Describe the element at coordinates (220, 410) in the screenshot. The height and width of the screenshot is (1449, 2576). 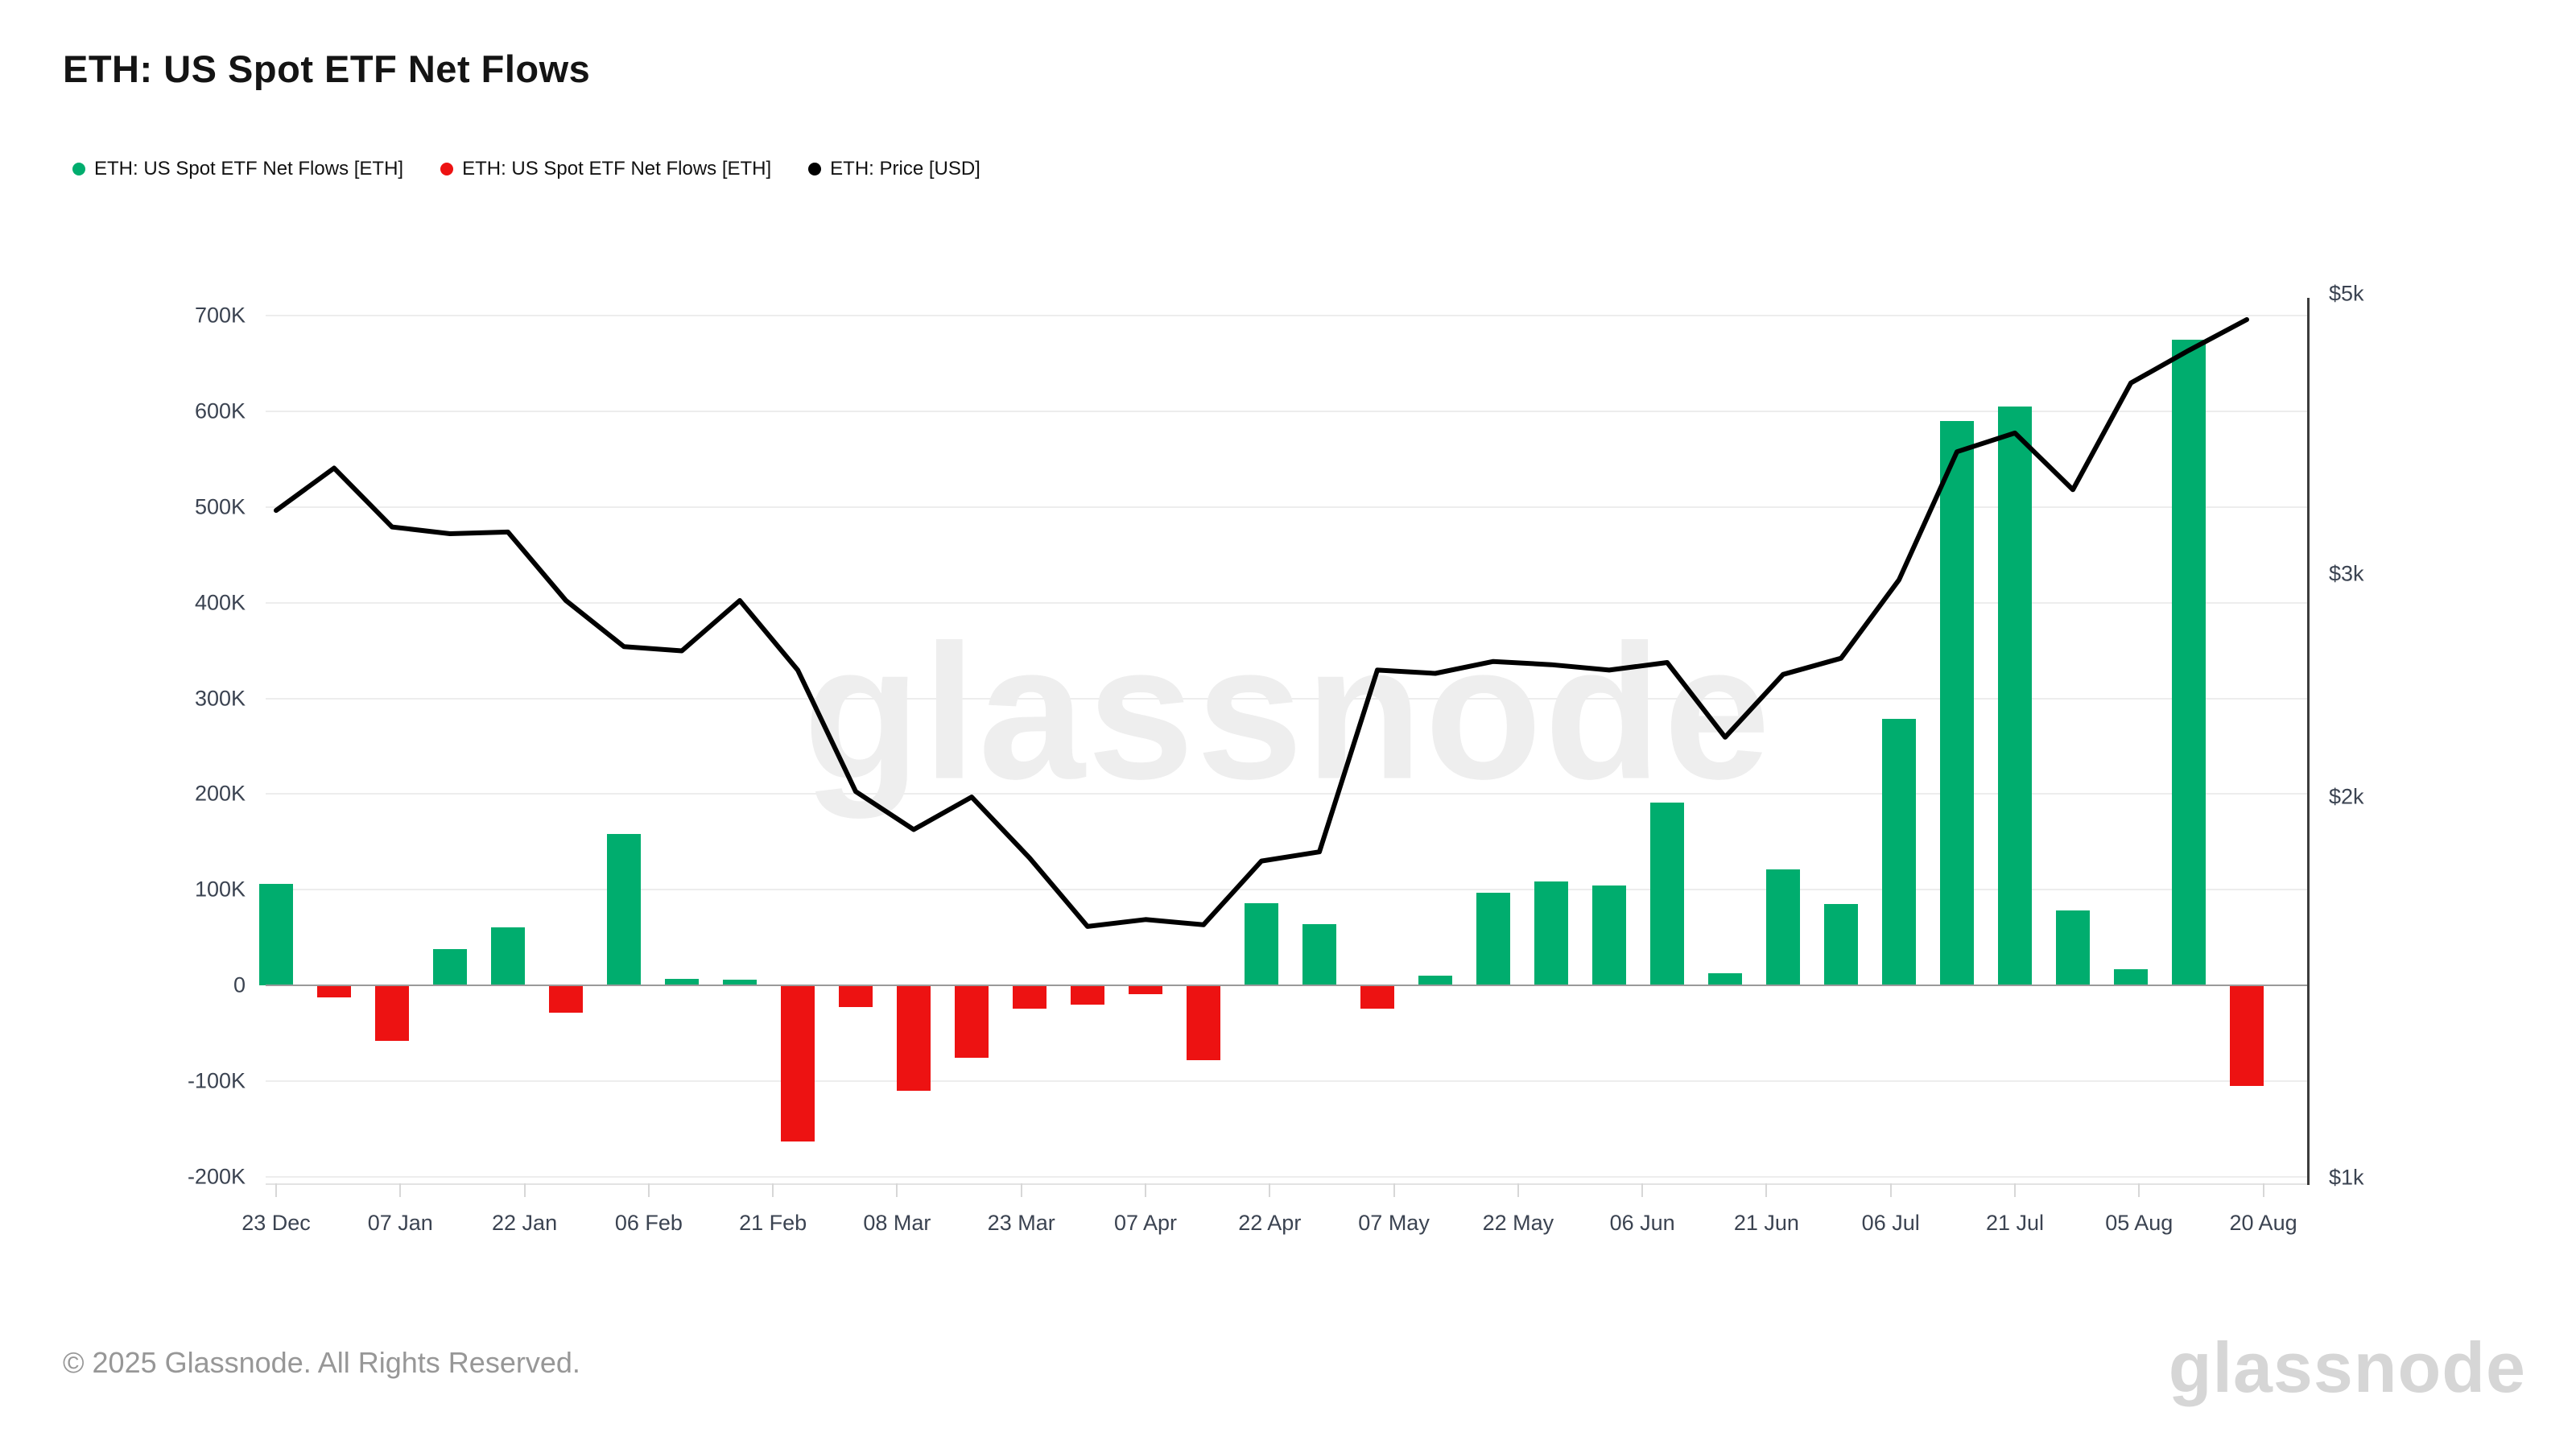
I see `left-axis-tick-label: 600K` at that location.